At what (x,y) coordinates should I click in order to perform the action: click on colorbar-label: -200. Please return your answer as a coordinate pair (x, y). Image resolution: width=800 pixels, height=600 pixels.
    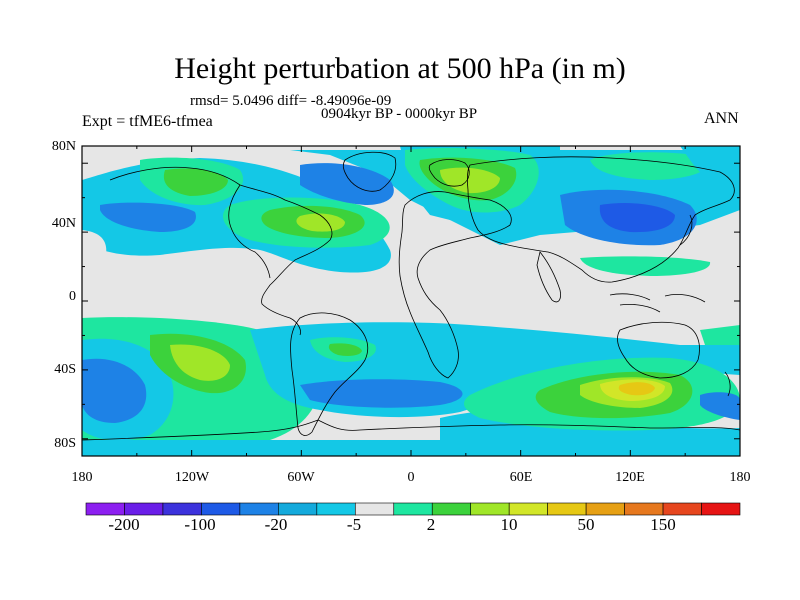
    Looking at the image, I should click on (124, 524).